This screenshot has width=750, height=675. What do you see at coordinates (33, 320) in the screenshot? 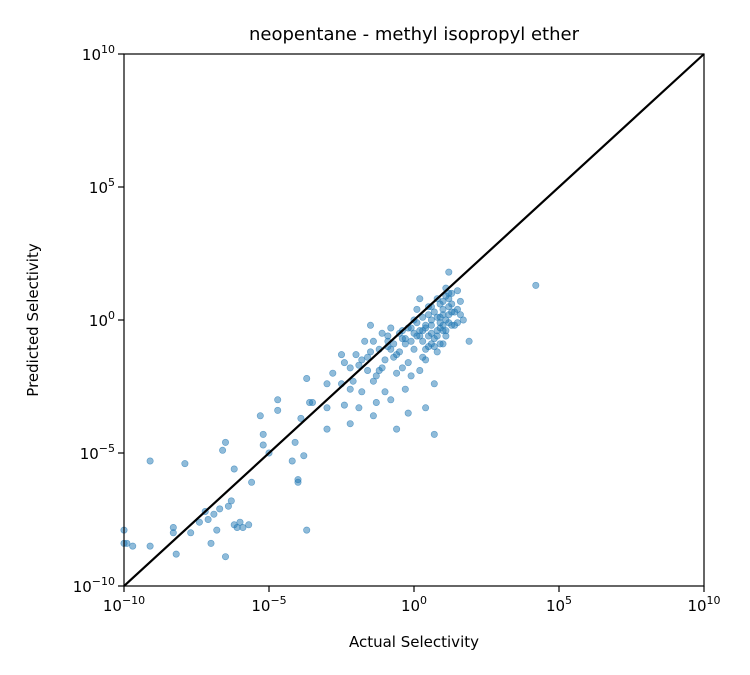
I see `y-axis-label: Predicted Selectivity` at bounding box center [33, 320].